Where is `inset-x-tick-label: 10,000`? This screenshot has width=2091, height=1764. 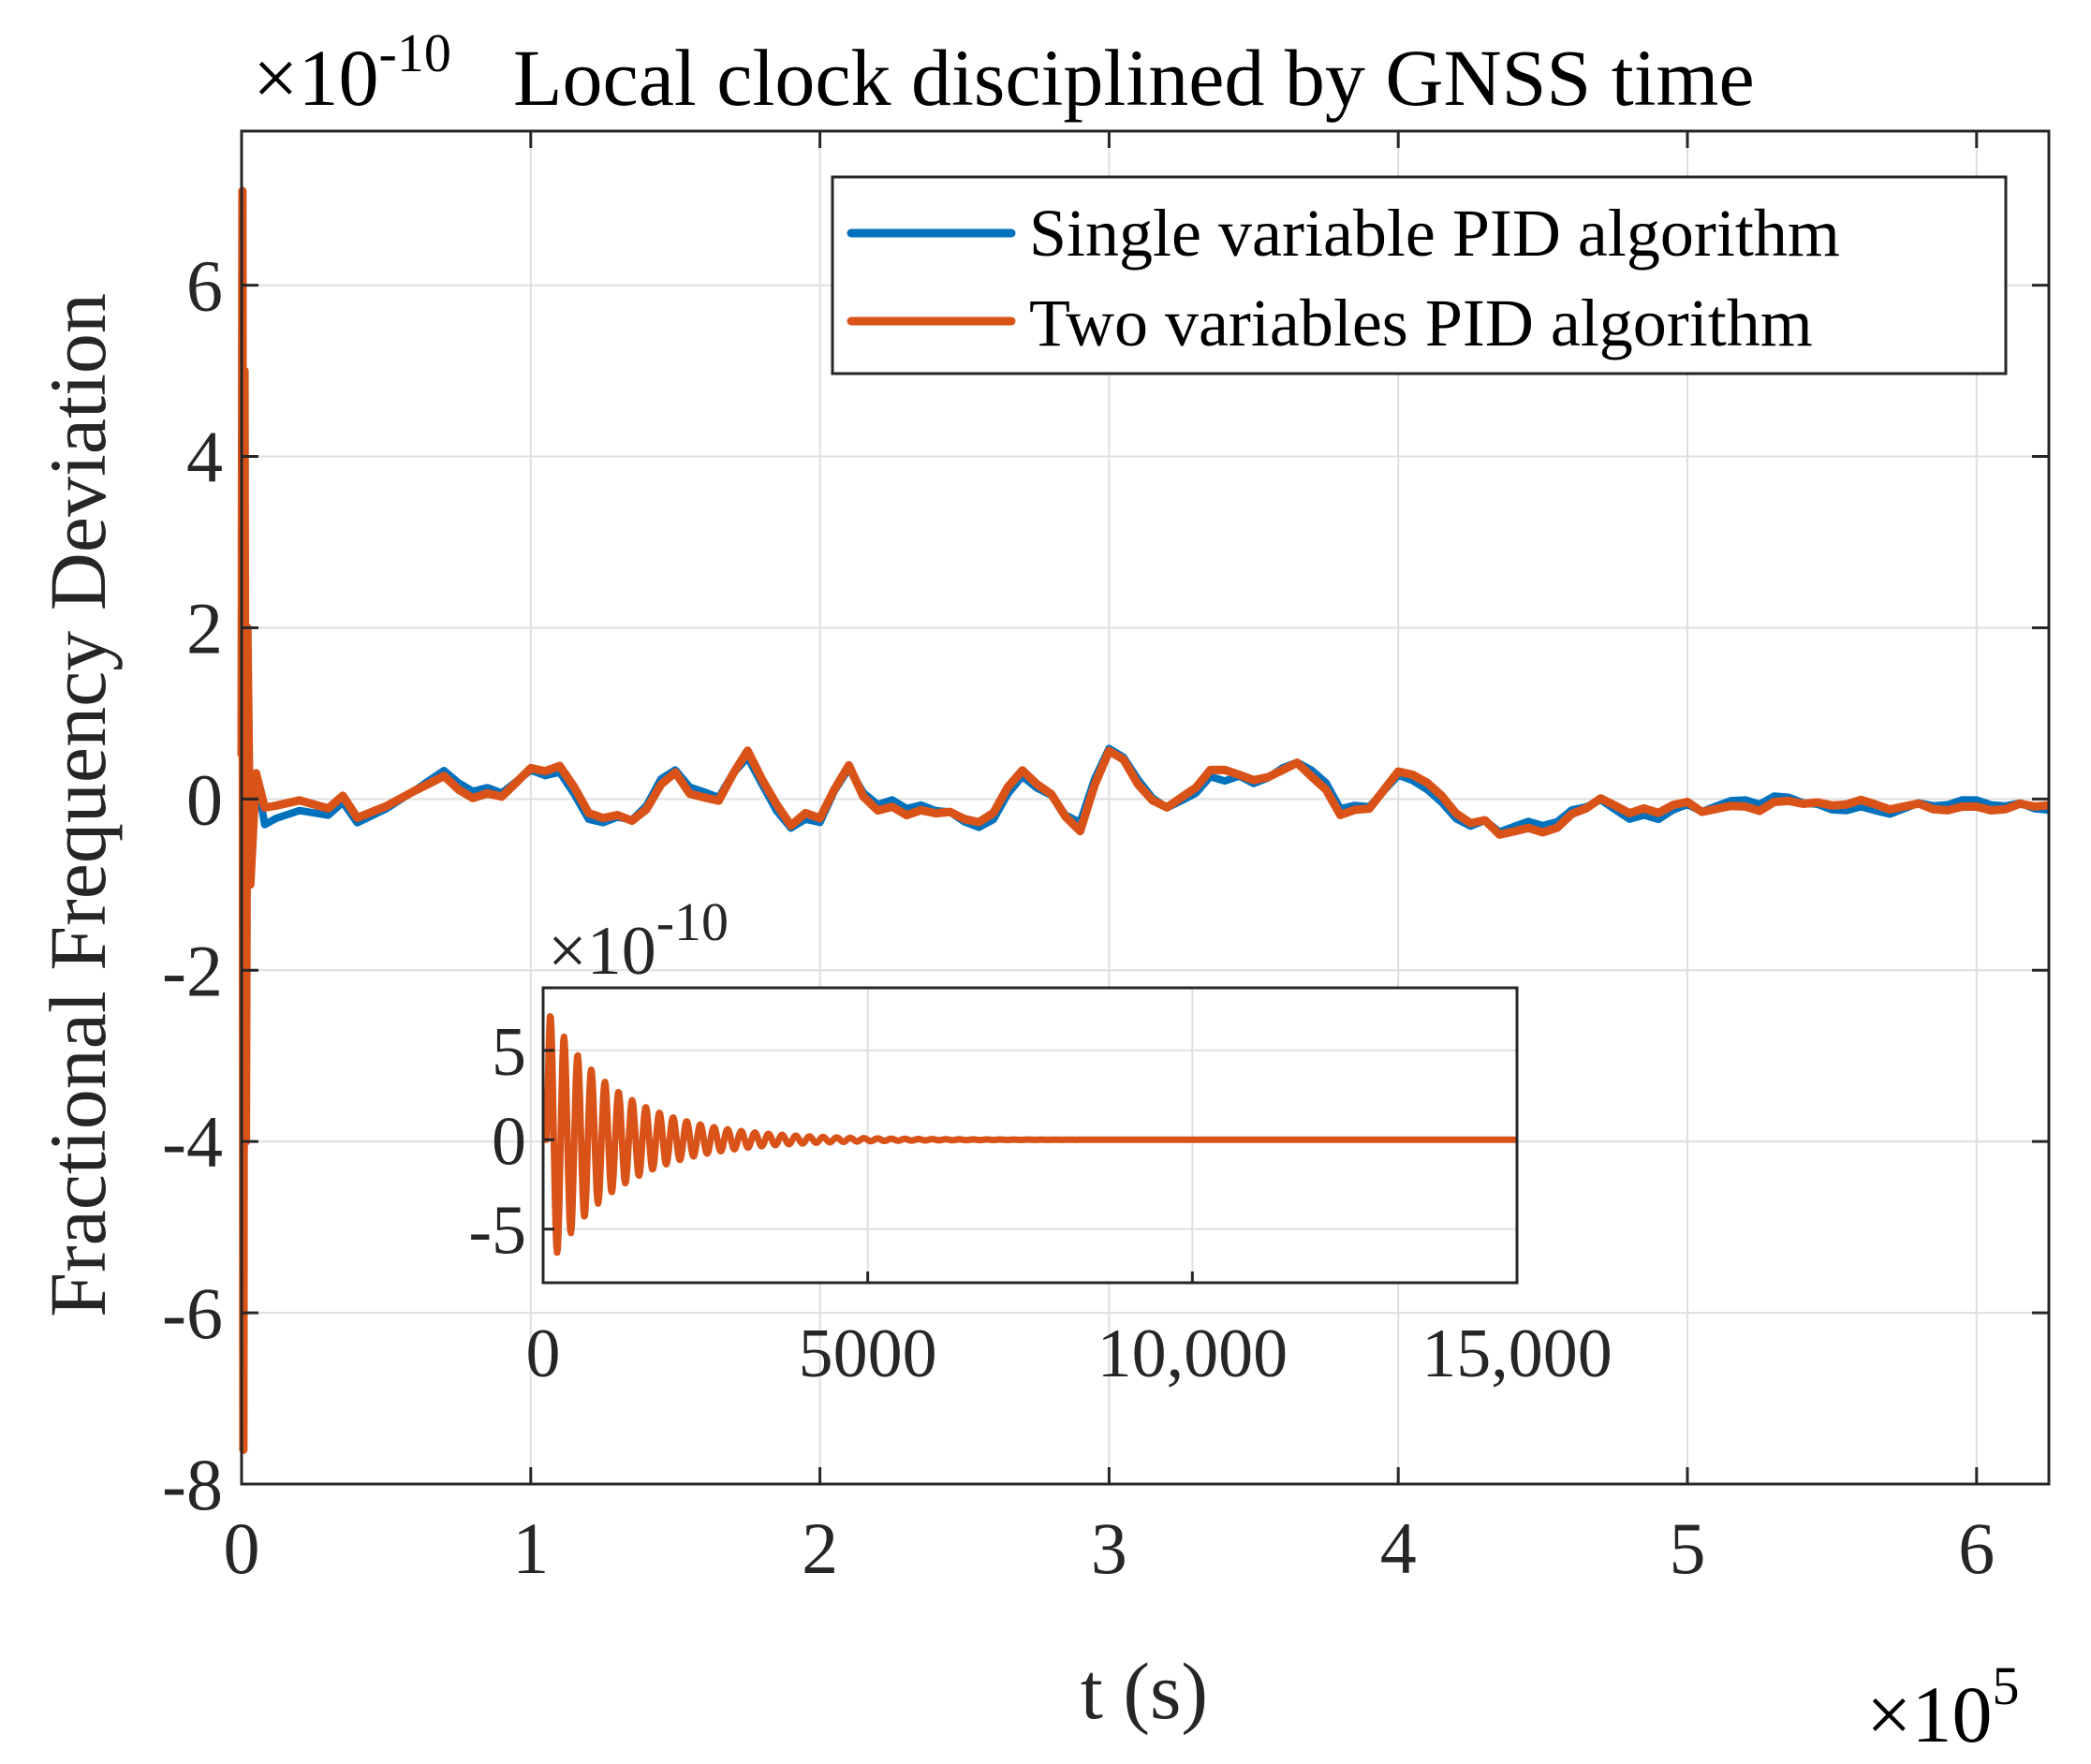
inset-x-tick-label: 10,000 is located at coordinates (1192, 1354).